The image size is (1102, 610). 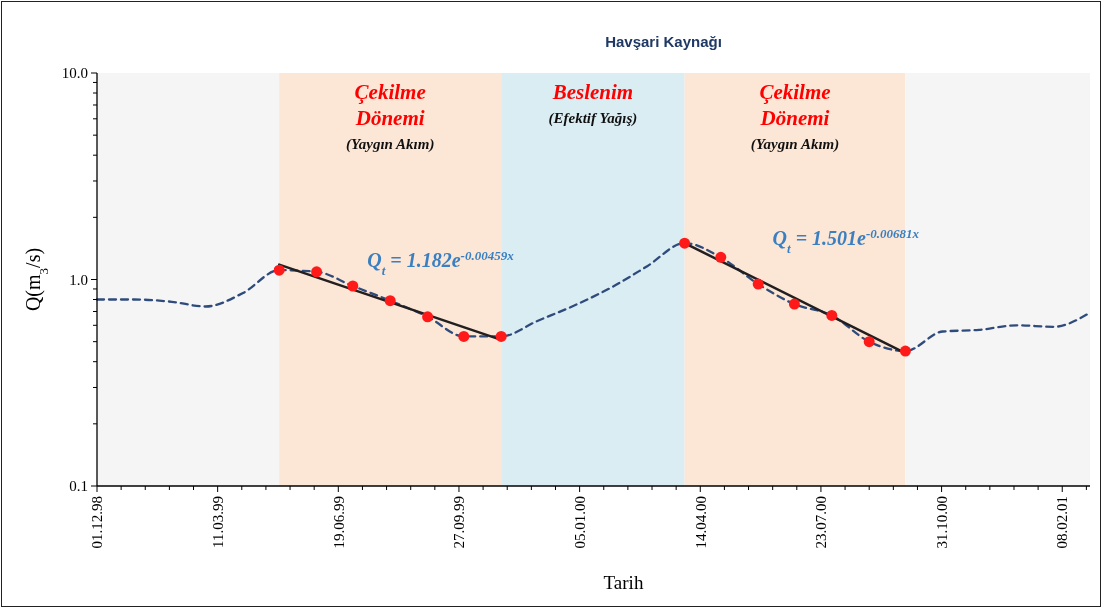 I want to click on annotation: Q$_{t}$ = 1.182e$^{-0.00459x}$, so click(x=441, y=262).